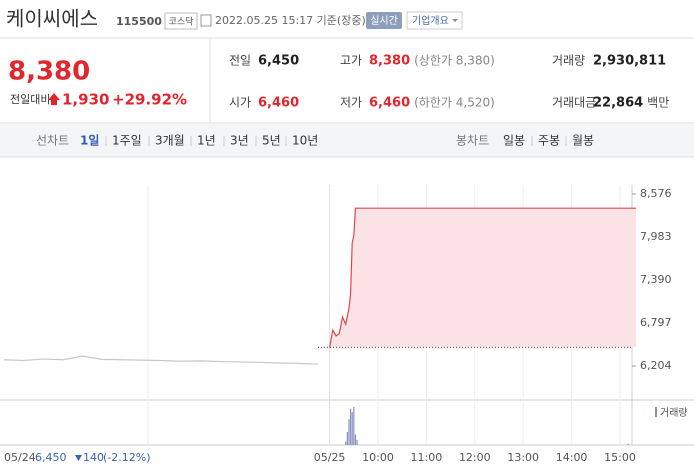 The width and height of the screenshot is (694, 474). I want to click on x-tick-label: 12:00, so click(475, 457).